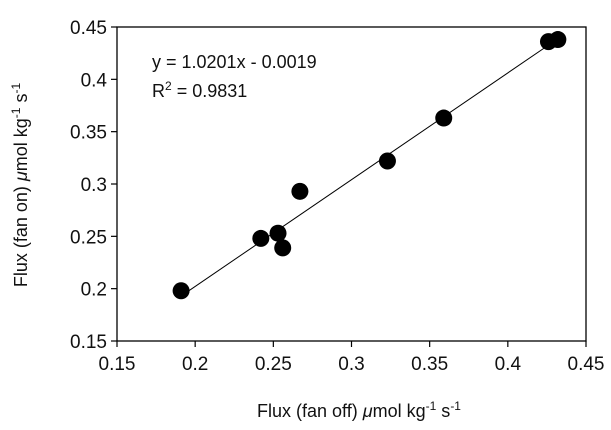  What do you see at coordinates (88, 237) in the screenshot?
I see `y-tick-label: 0.25` at bounding box center [88, 237].